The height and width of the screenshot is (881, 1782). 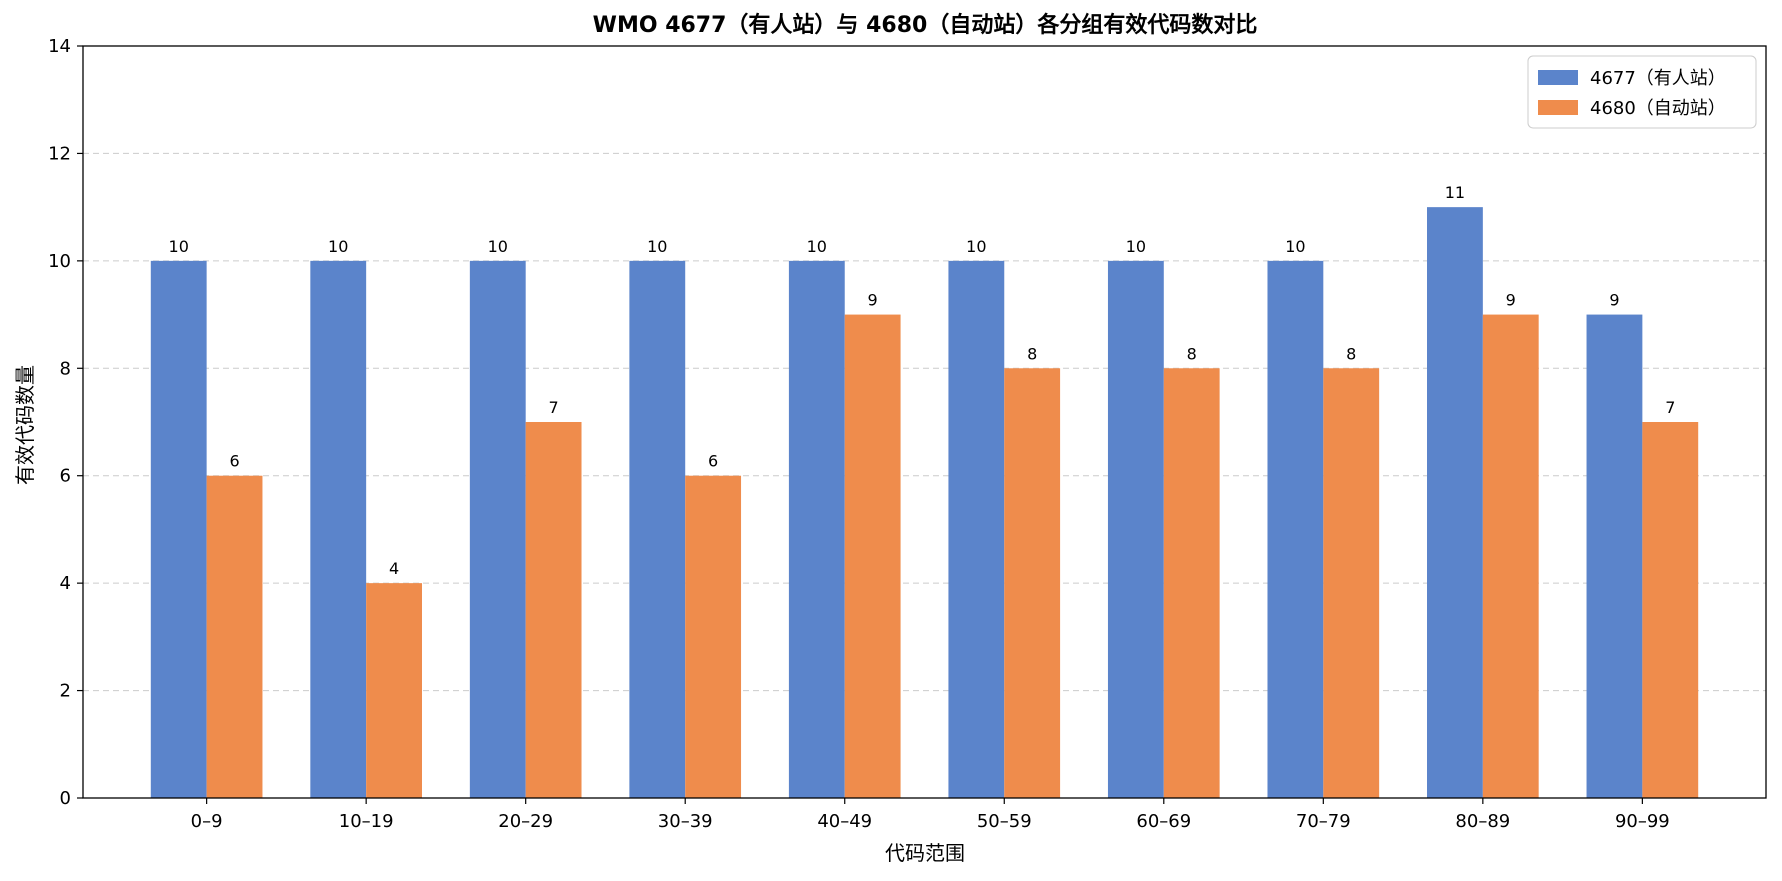 I want to click on x-tick-label: 0–9, so click(x=207, y=821).